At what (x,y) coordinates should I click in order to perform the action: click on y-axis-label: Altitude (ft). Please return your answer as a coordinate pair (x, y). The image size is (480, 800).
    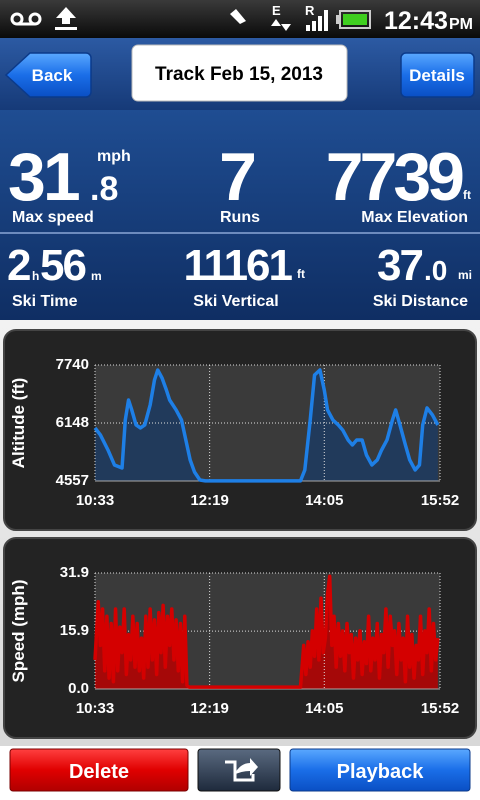
    Looking at the image, I should click on (18, 423).